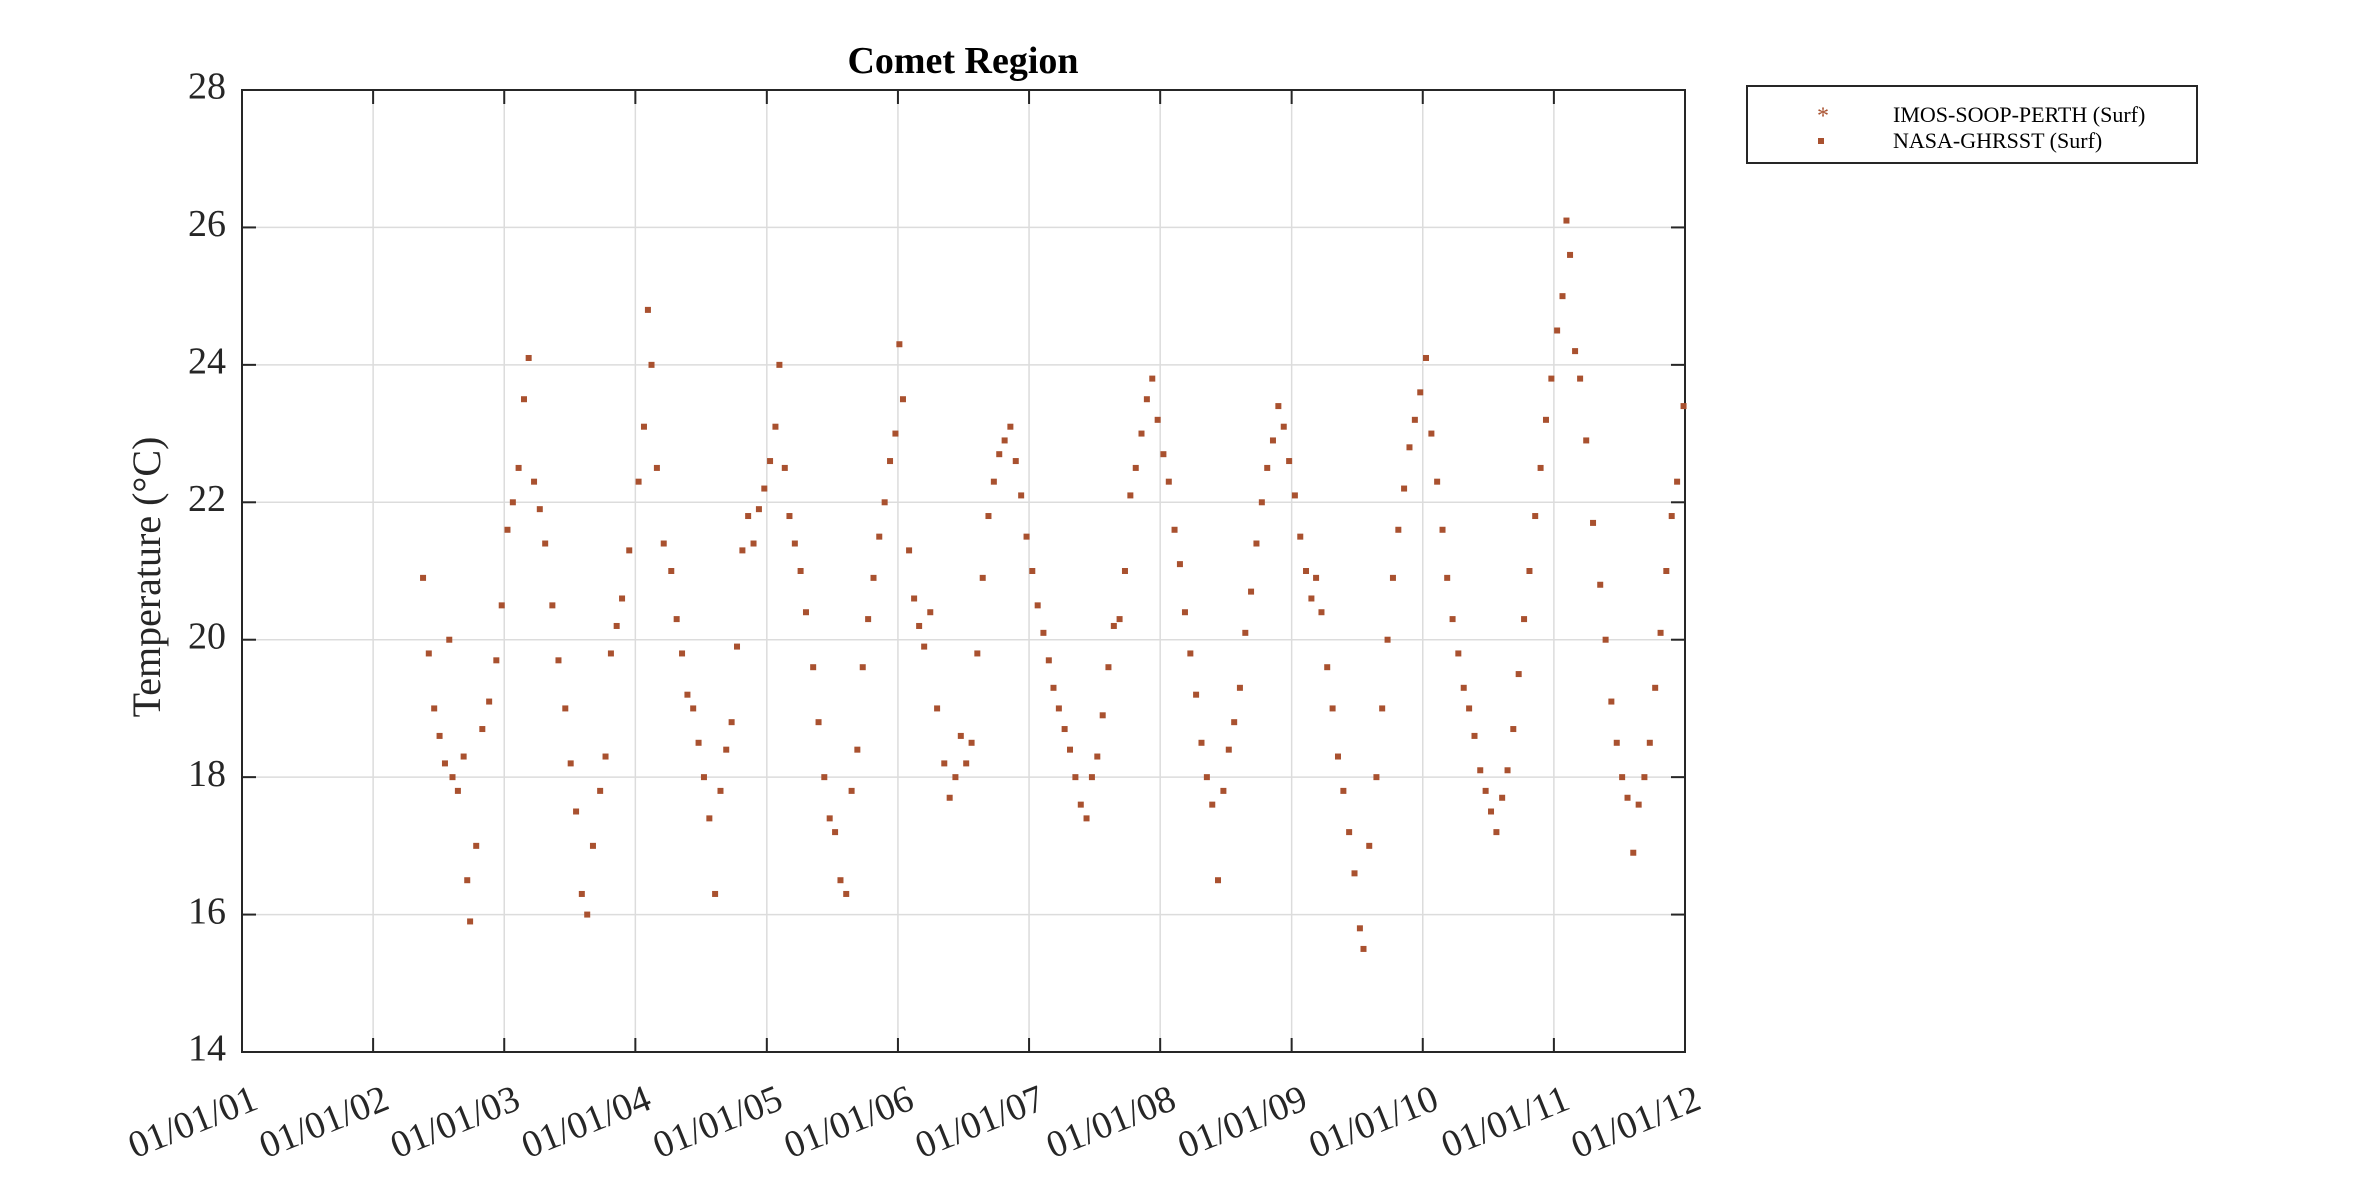 The height and width of the screenshot is (1181, 2362). I want to click on y-tick-label: 16, so click(207, 911).